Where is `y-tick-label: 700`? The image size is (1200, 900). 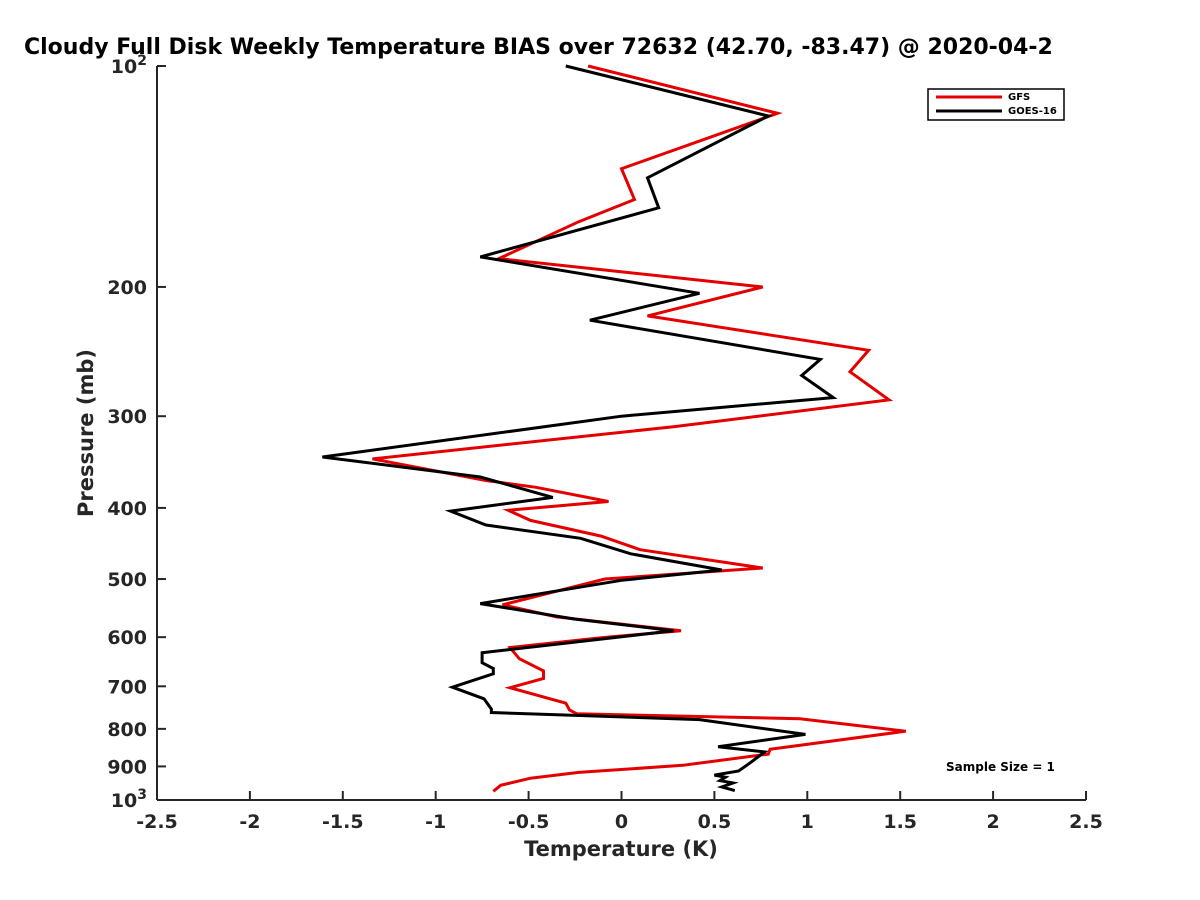
y-tick-label: 700 is located at coordinates (127, 687).